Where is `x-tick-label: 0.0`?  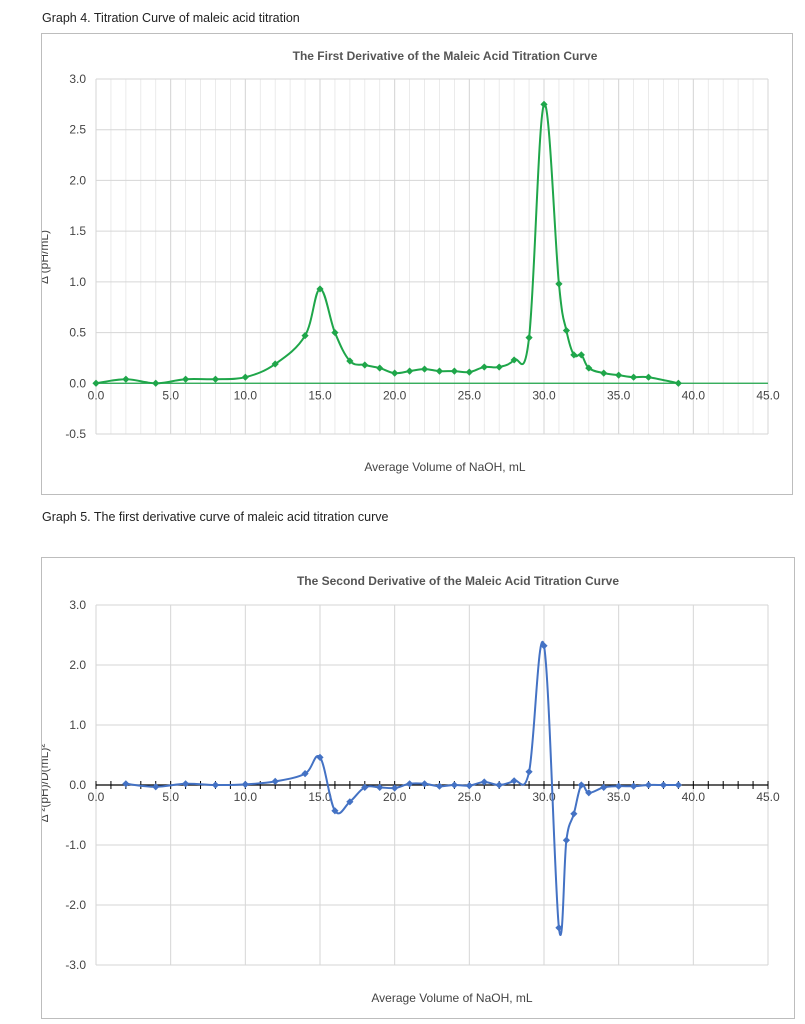
x-tick-label: 0.0 is located at coordinates (96, 797).